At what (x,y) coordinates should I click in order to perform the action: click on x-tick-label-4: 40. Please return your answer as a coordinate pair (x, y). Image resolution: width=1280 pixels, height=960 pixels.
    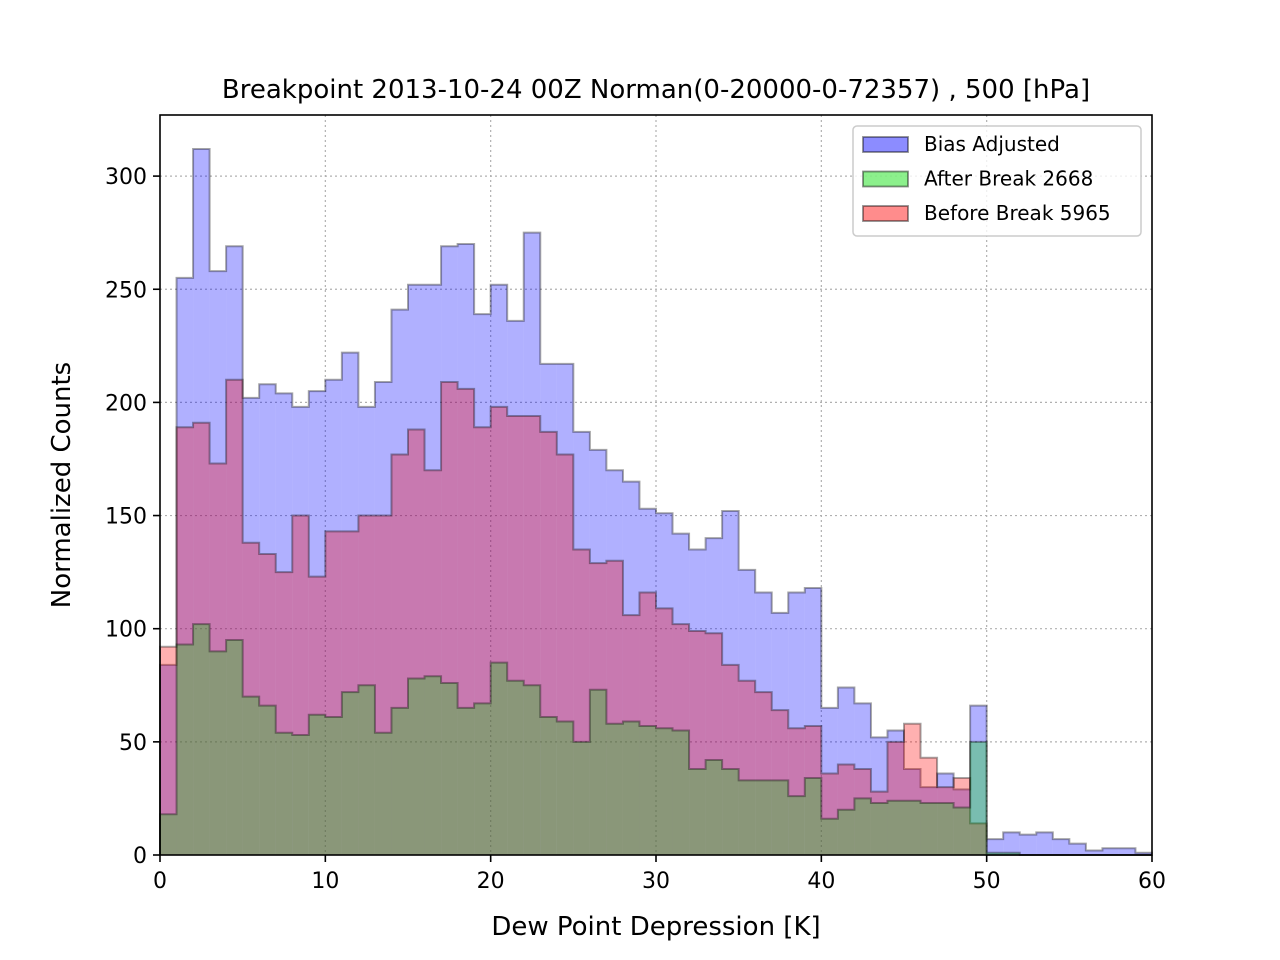
    Looking at the image, I should click on (821, 881).